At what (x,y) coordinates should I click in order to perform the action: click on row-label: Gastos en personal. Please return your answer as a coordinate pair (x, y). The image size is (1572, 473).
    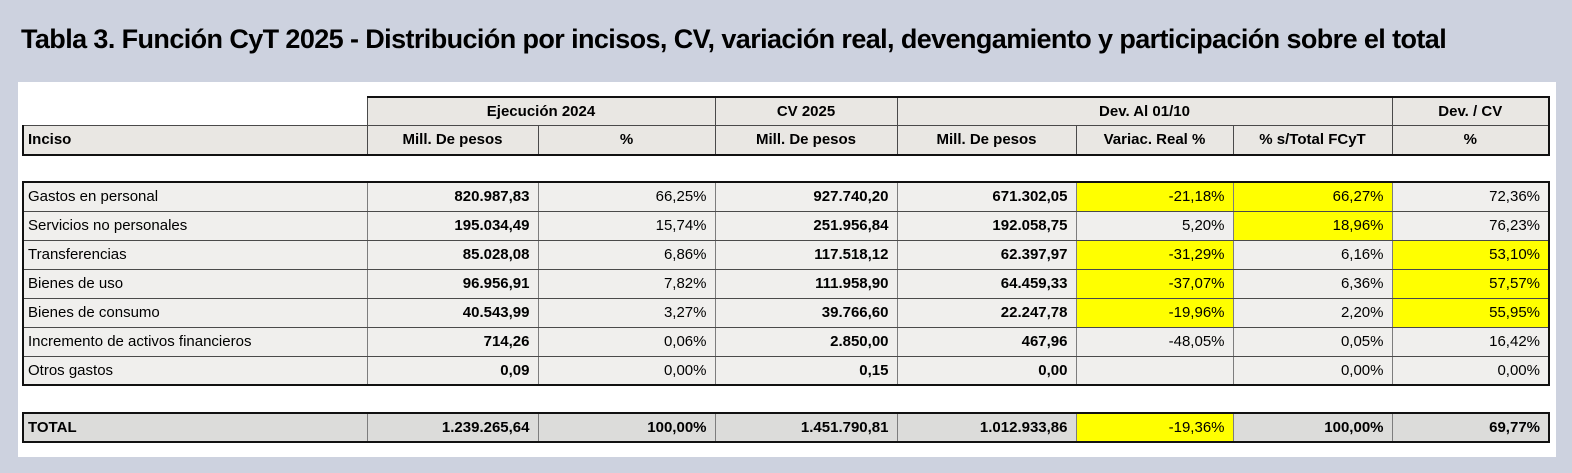
    Looking at the image, I should click on (195, 196).